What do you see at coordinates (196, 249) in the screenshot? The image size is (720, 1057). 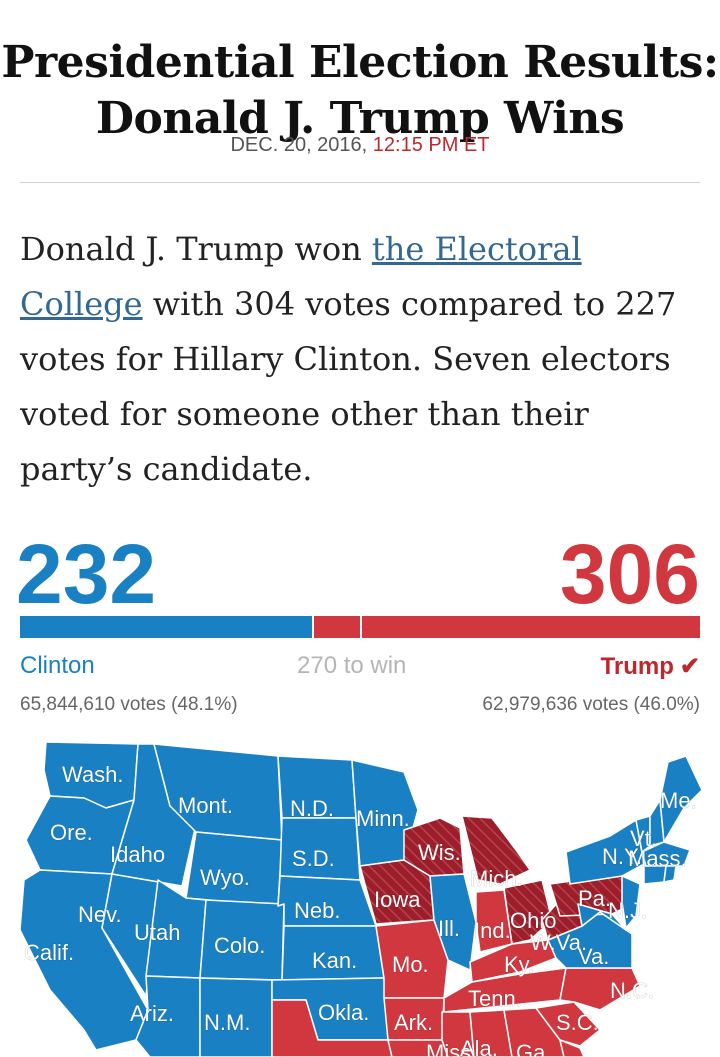 I see `summary-text-start: Donald J. Trump won` at bounding box center [196, 249].